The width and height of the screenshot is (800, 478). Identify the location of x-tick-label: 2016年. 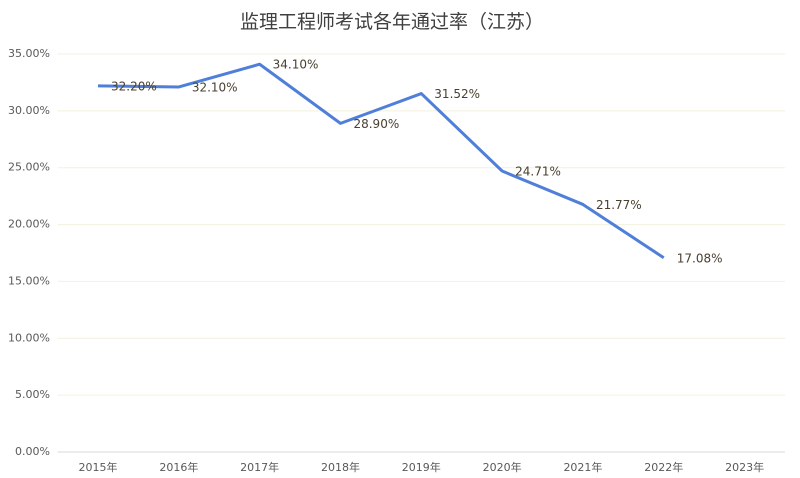
(178, 467).